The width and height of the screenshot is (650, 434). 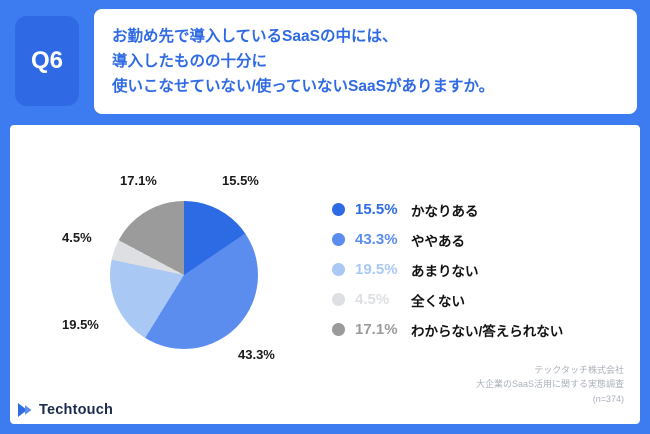 What do you see at coordinates (438, 301) in the screenshot?
I see `legend-label: 全くない` at bounding box center [438, 301].